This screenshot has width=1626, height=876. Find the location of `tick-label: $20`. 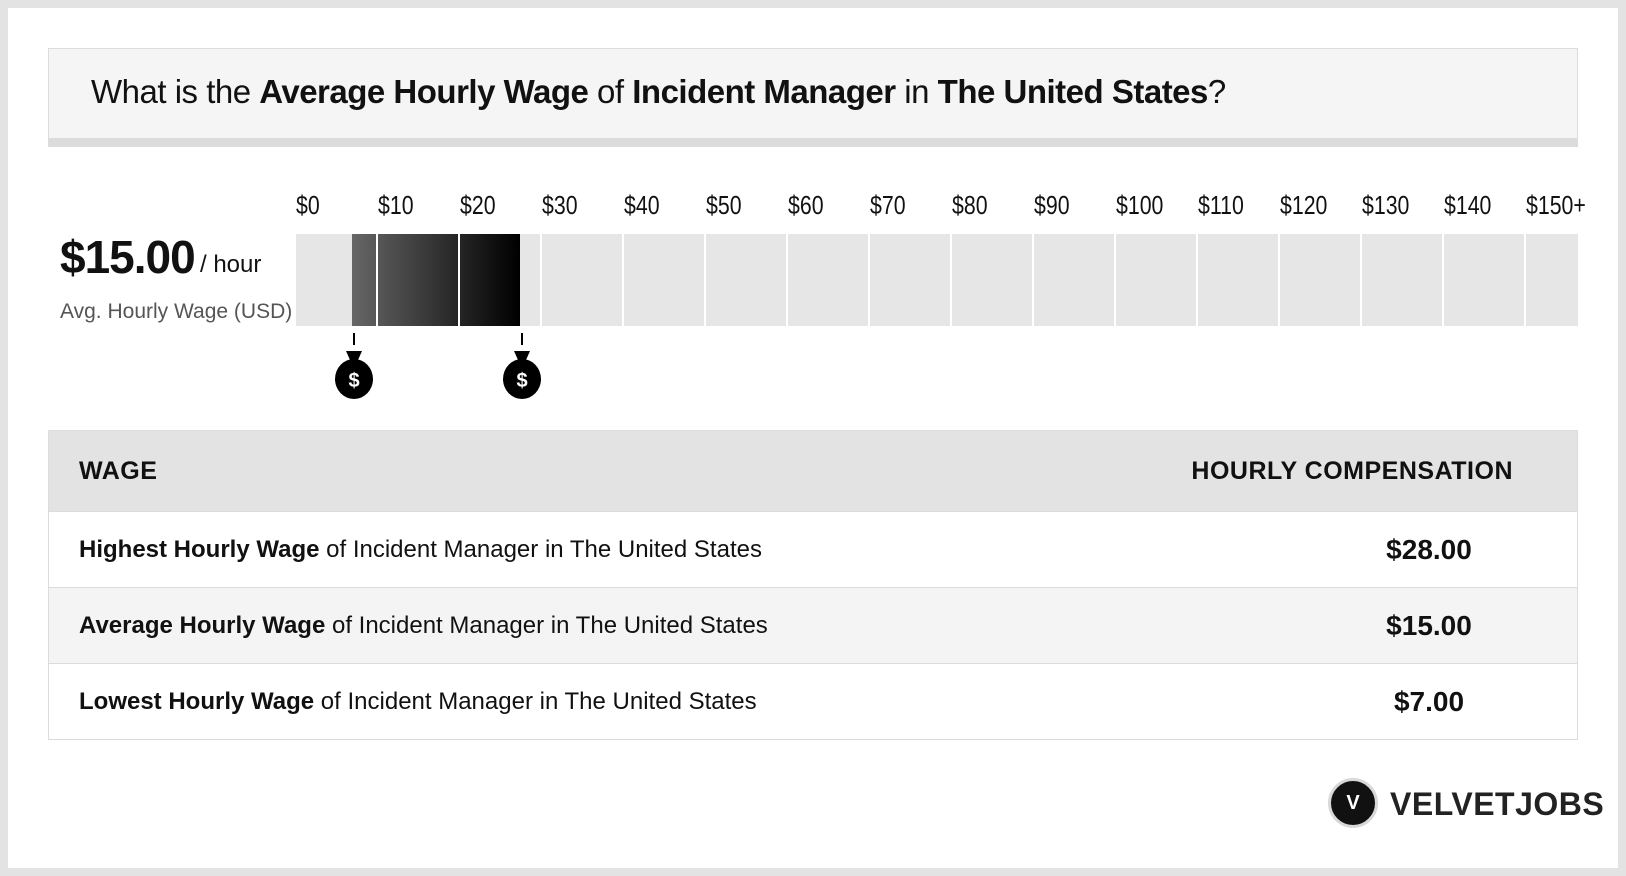

tick-label: $20 is located at coordinates (478, 206).